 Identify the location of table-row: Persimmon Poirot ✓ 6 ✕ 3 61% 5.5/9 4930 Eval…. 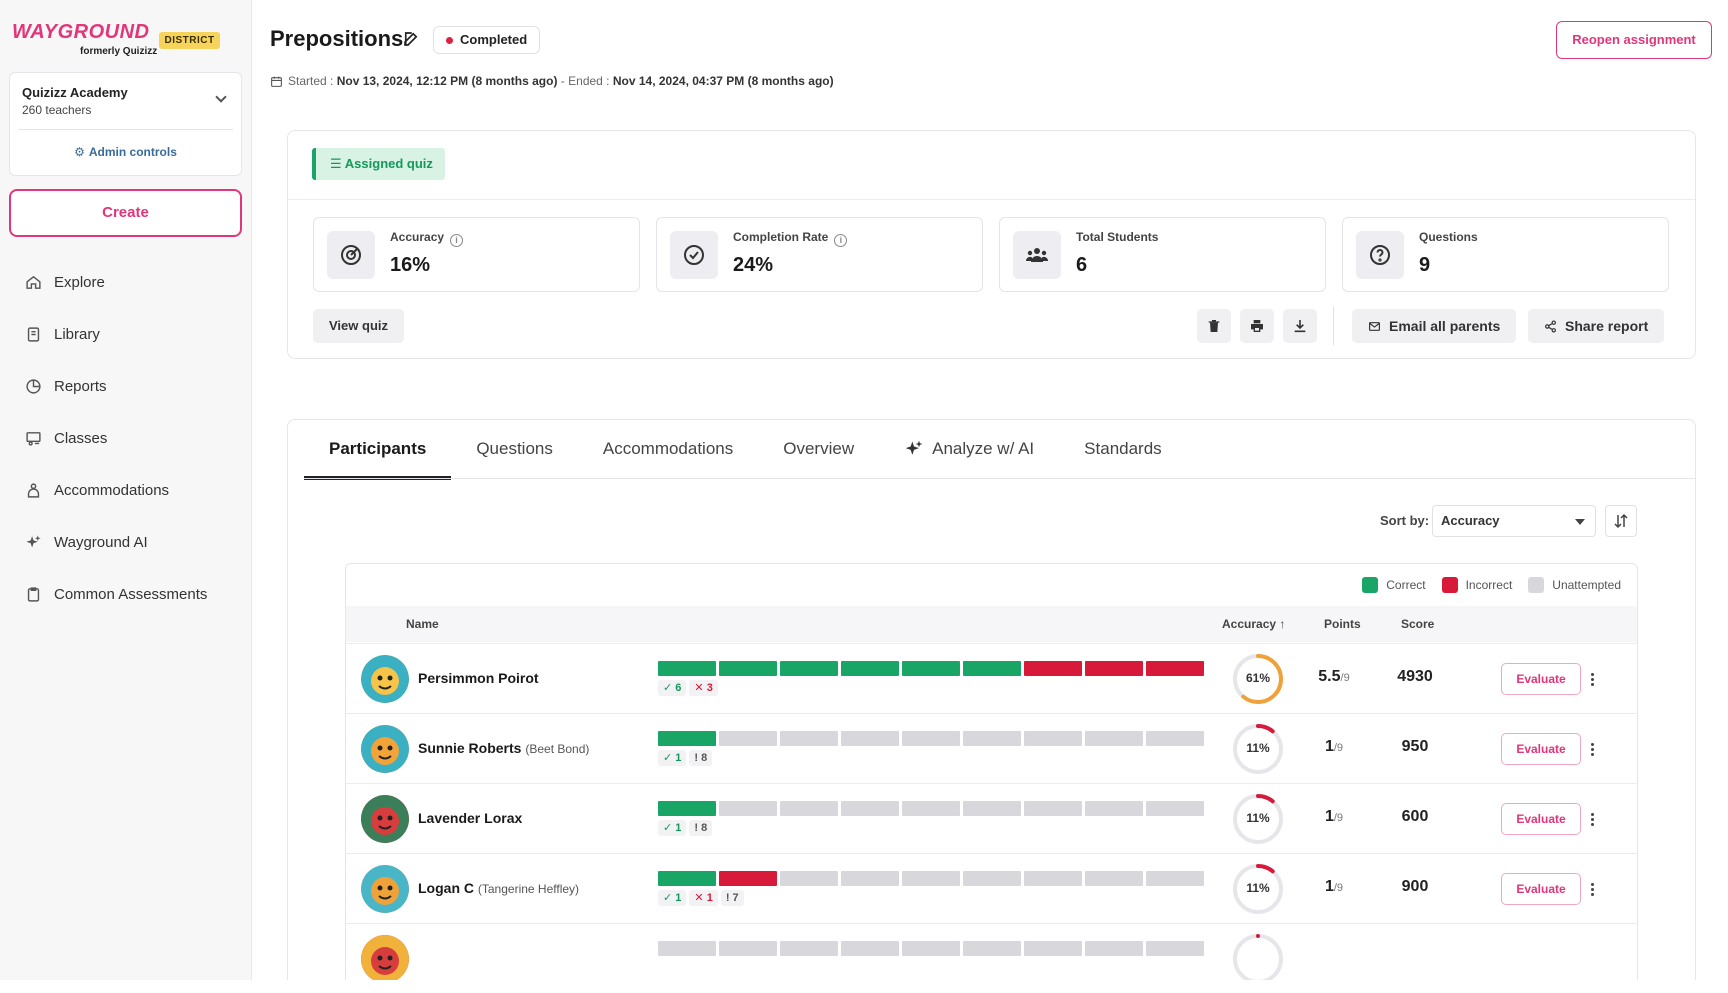
(991, 678).